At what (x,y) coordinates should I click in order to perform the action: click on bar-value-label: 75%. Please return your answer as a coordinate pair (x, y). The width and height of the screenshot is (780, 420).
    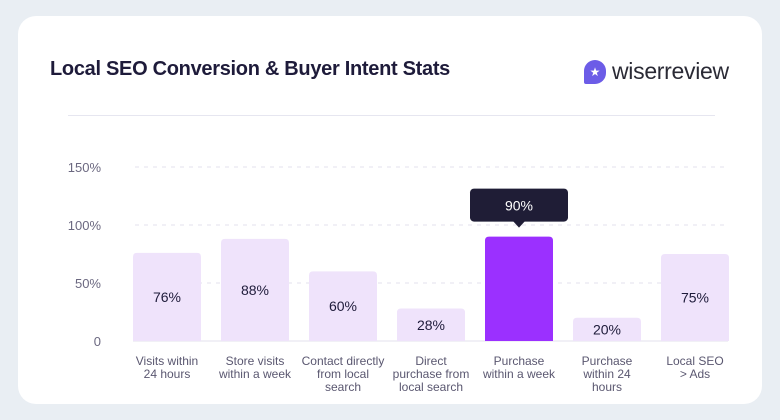
    Looking at the image, I should click on (695, 298).